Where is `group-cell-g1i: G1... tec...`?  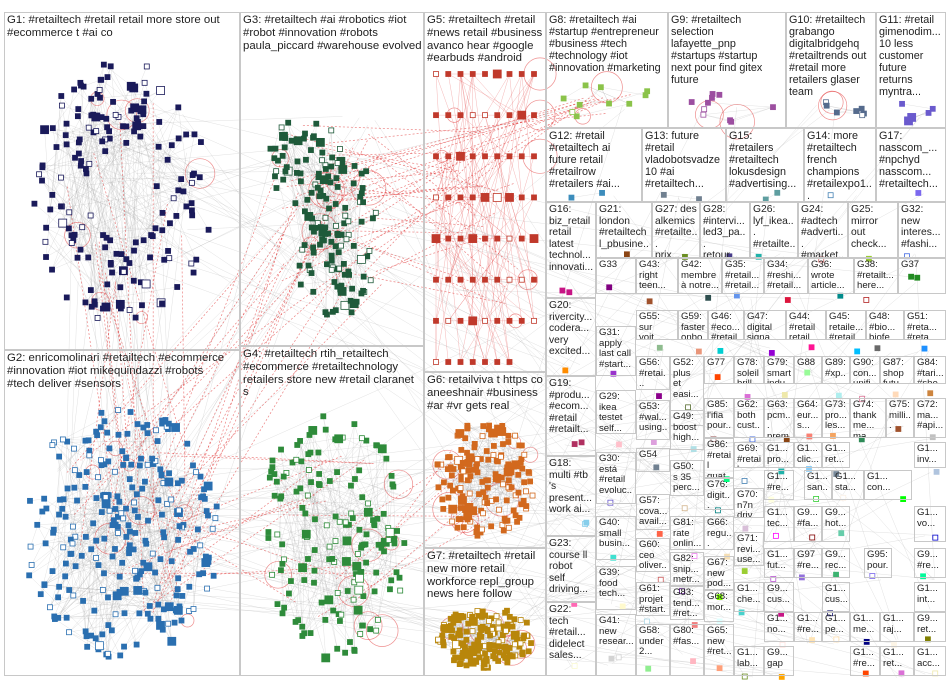
group-cell-g1i: G1... tec... is located at coordinates (779, 524).